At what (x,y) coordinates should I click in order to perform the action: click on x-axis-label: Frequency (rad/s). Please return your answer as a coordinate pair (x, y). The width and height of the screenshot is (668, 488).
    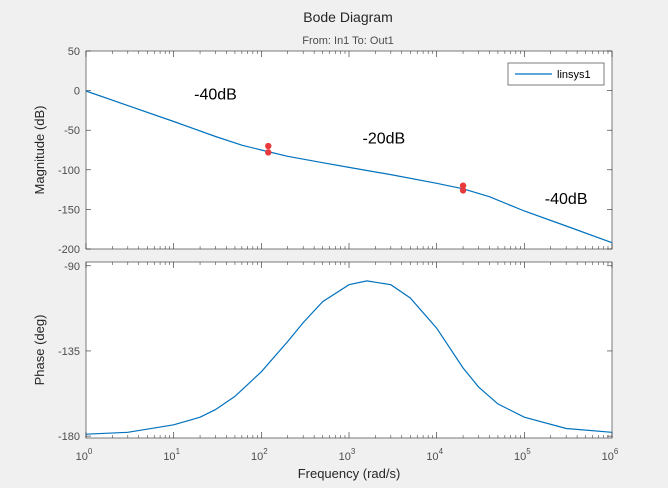
    Looking at the image, I should click on (349, 473).